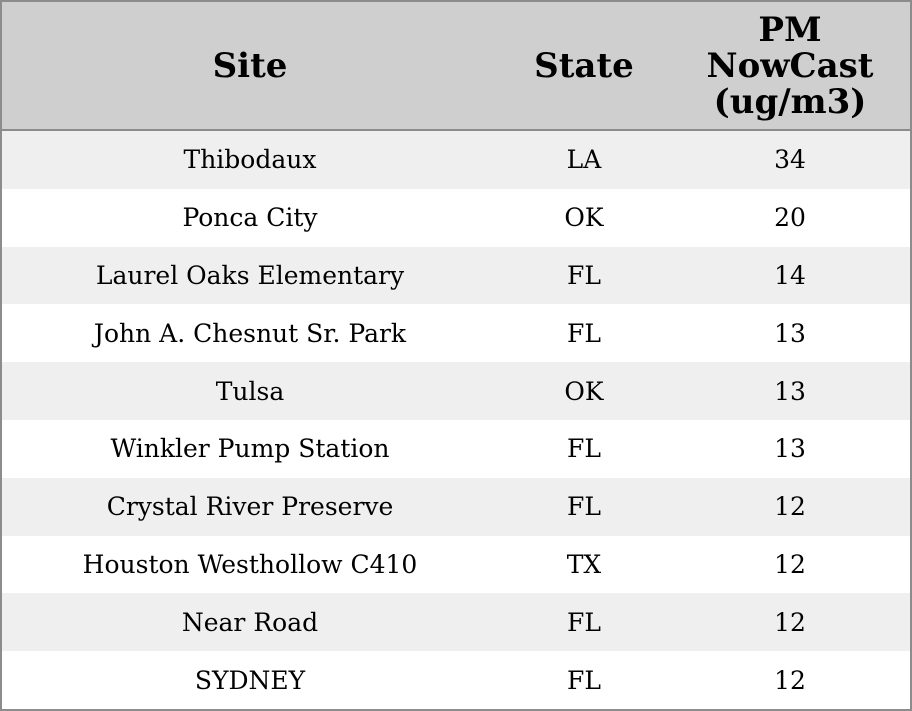  I want to click on cell-site: Winkler Pump Station, so click(250, 449).